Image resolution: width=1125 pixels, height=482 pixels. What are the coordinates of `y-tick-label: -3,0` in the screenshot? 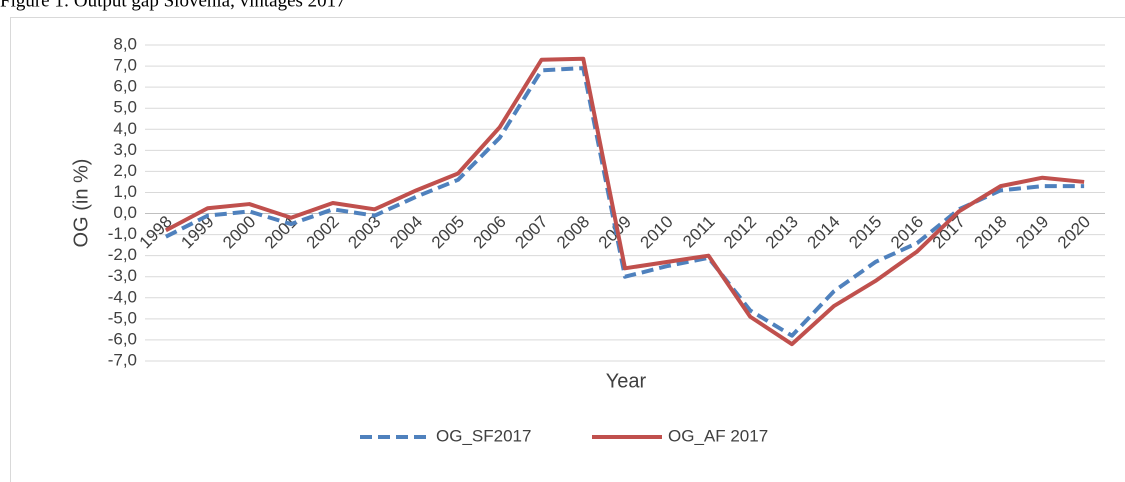 It's located at (122, 275).